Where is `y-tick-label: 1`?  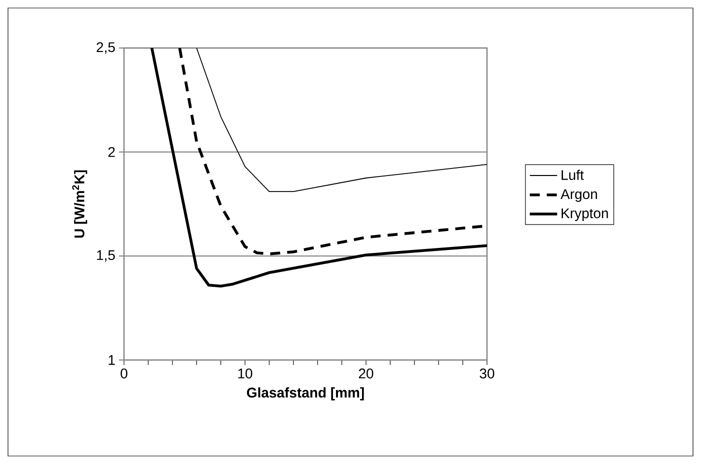 y-tick-label: 1 is located at coordinates (111, 360).